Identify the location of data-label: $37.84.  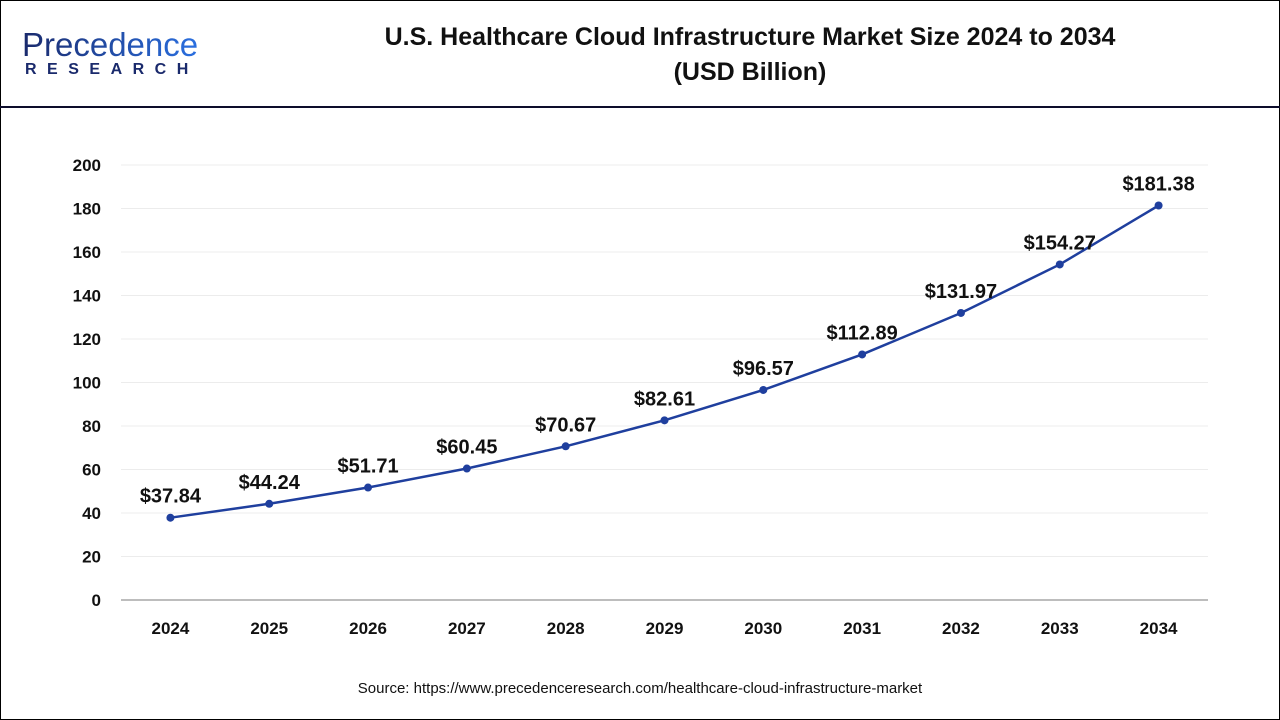
(171, 497).